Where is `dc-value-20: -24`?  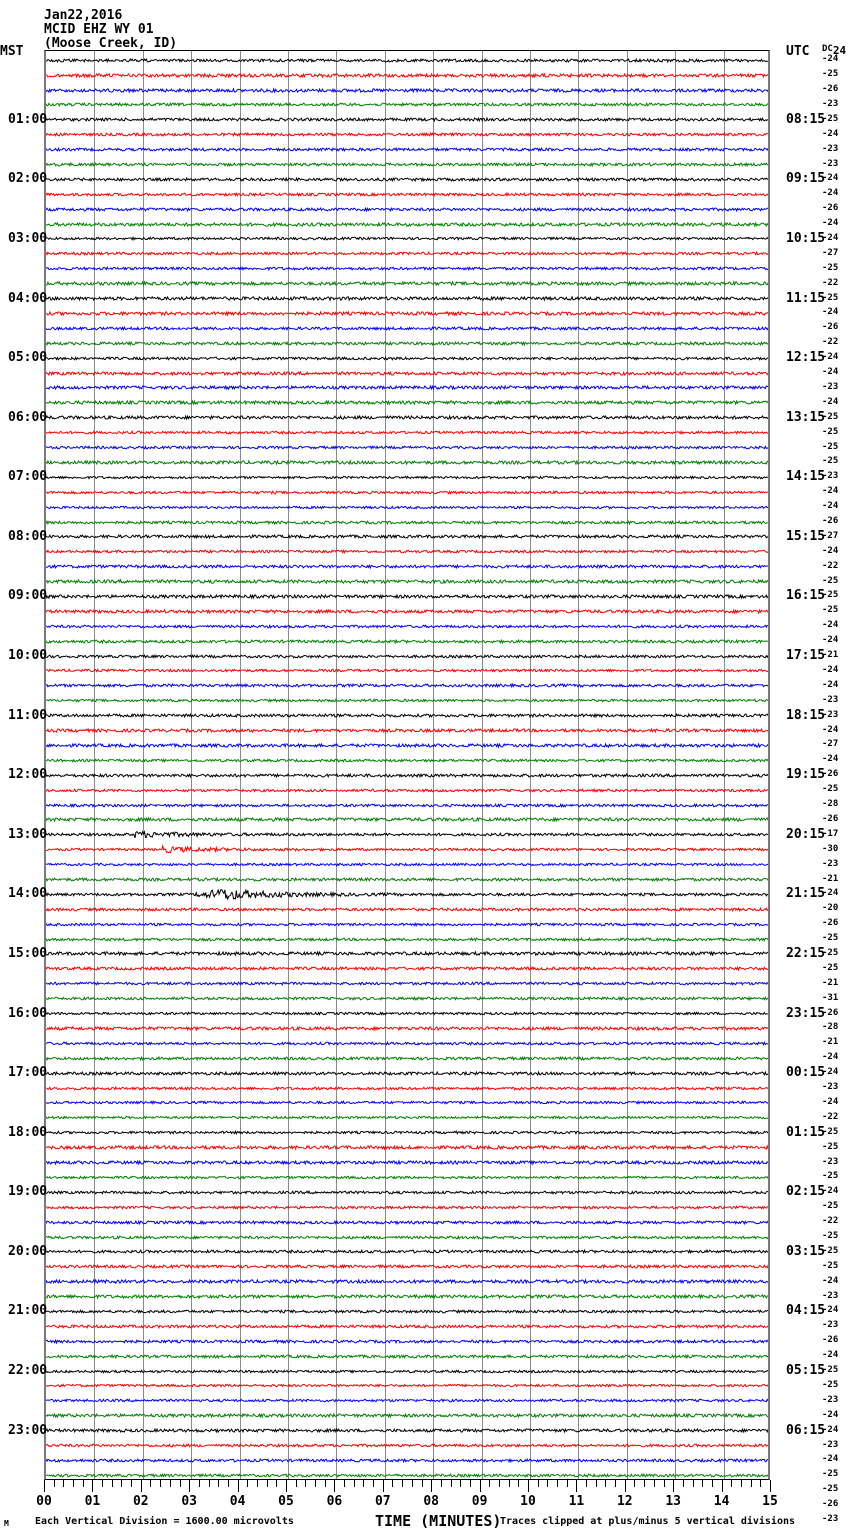 dc-value-20: -24 is located at coordinates (830, 357).